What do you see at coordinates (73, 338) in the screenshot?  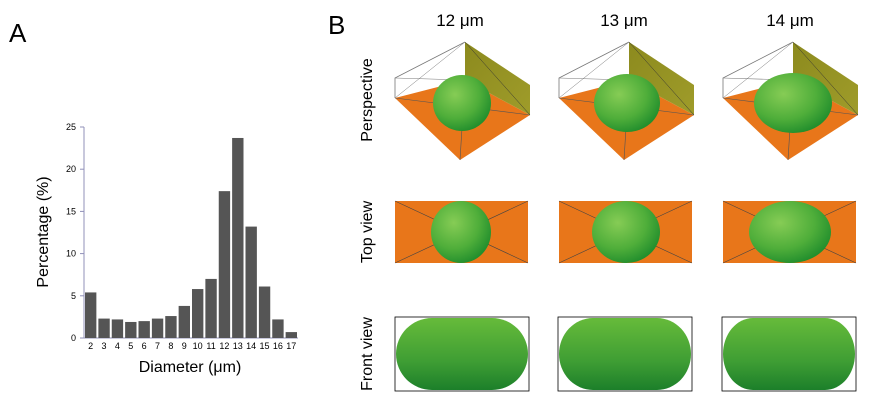 I see `y-tick-label: 0` at bounding box center [73, 338].